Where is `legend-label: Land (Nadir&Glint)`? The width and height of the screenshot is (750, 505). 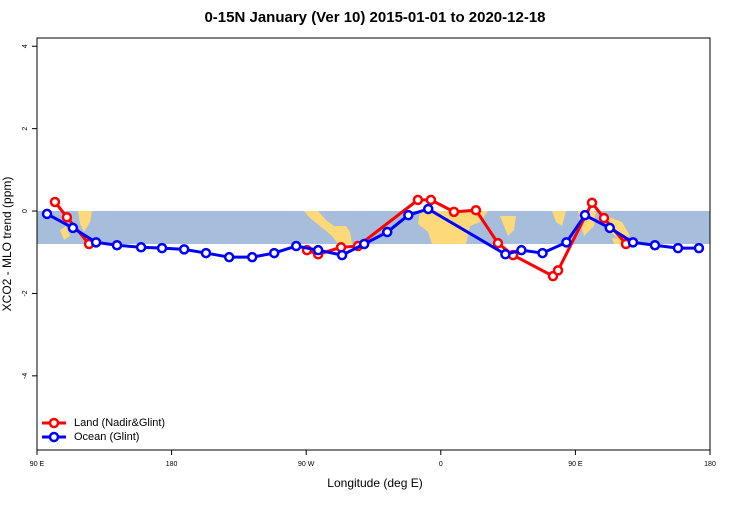 legend-label: Land (Nadir&Glint) is located at coordinates (119, 423).